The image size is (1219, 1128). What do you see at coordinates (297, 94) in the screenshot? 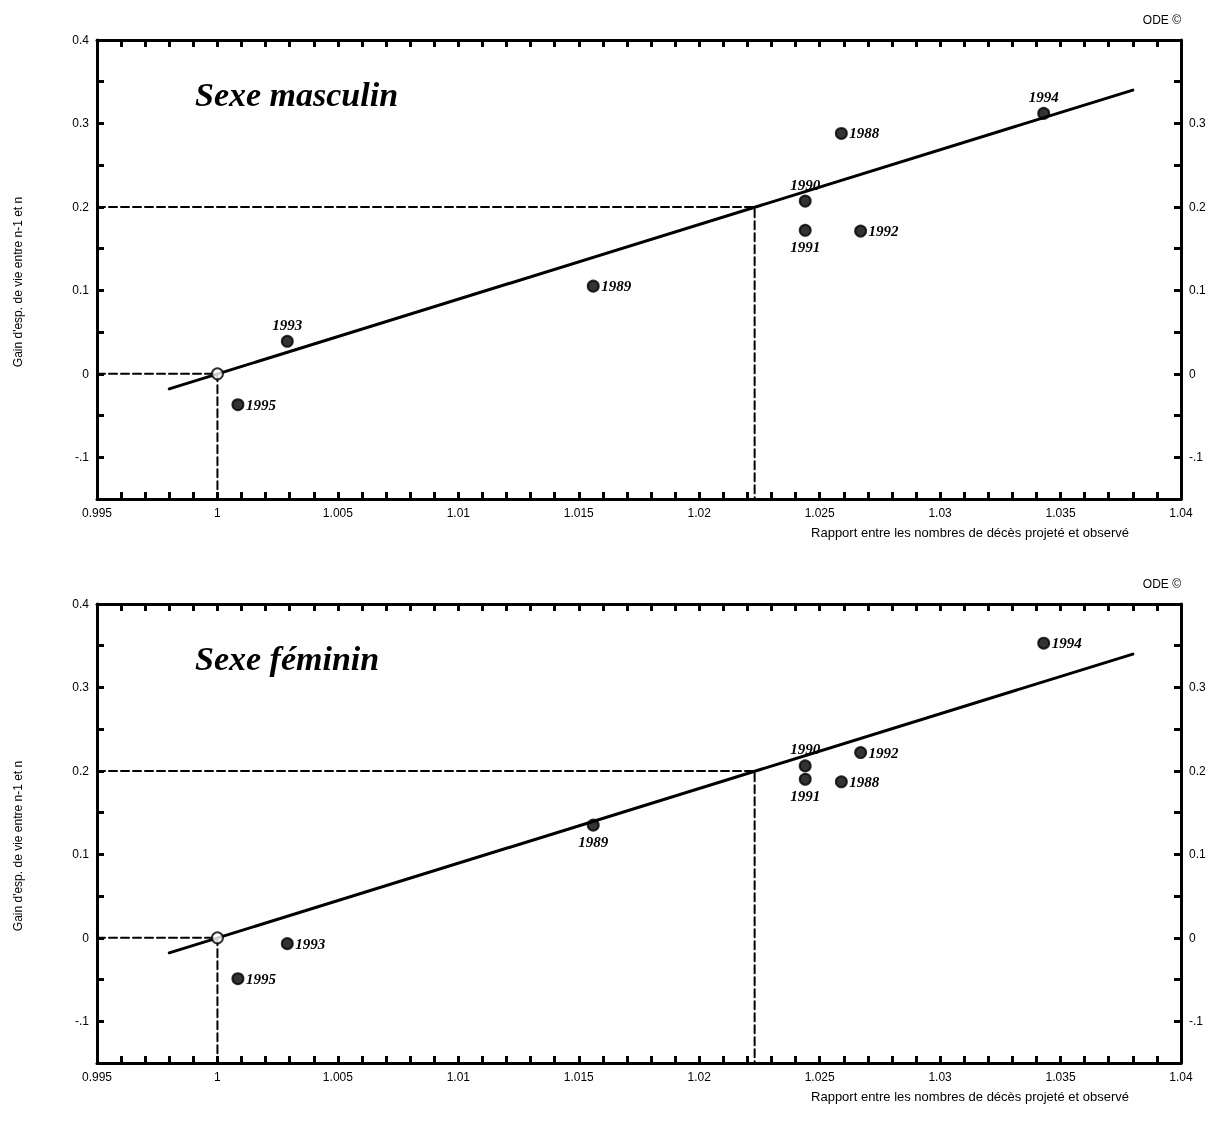
I see `text: Sexe masculin` at bounding box center [297, 94].